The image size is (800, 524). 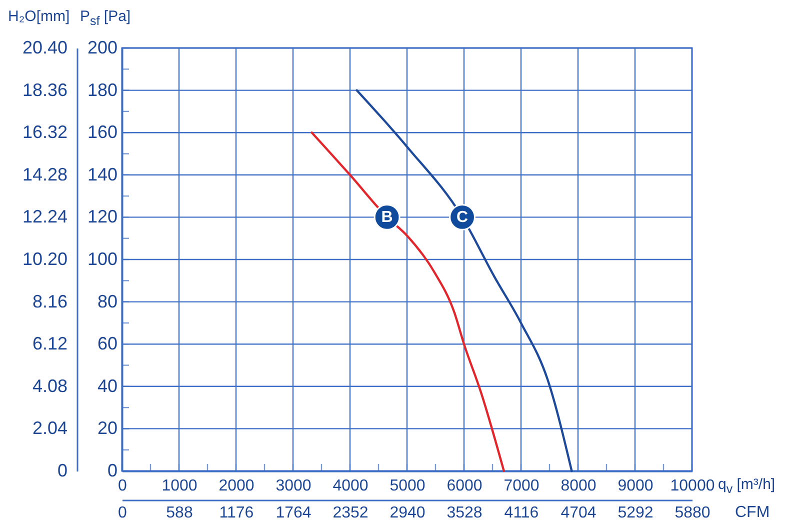 What do you see at coordinates (45, 132) in the screenshot?
I see `y2-tick-label: 16.32` at bounding box center [45, 132].